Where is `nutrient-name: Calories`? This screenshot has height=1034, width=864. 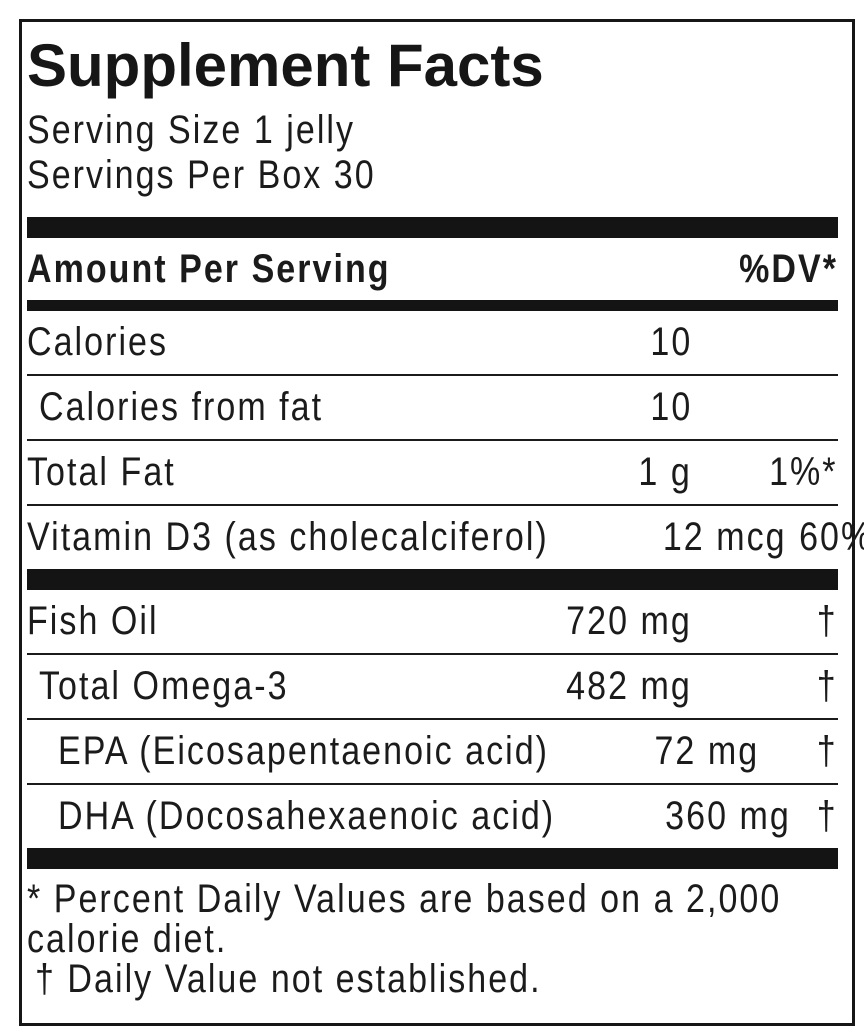
nutrient-name: Calories is located at coordinates (98, 342).